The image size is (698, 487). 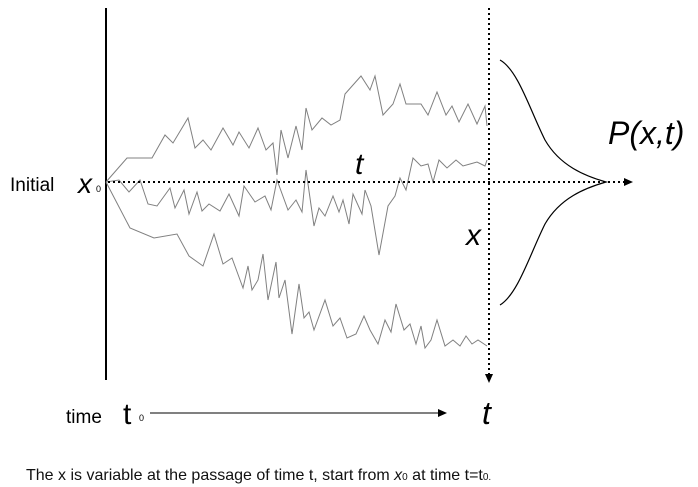 What do you see at coordinates (487, 413) in the screenshot?
I see `time-t-label-bottom: t` at bounding box center [487, 413].